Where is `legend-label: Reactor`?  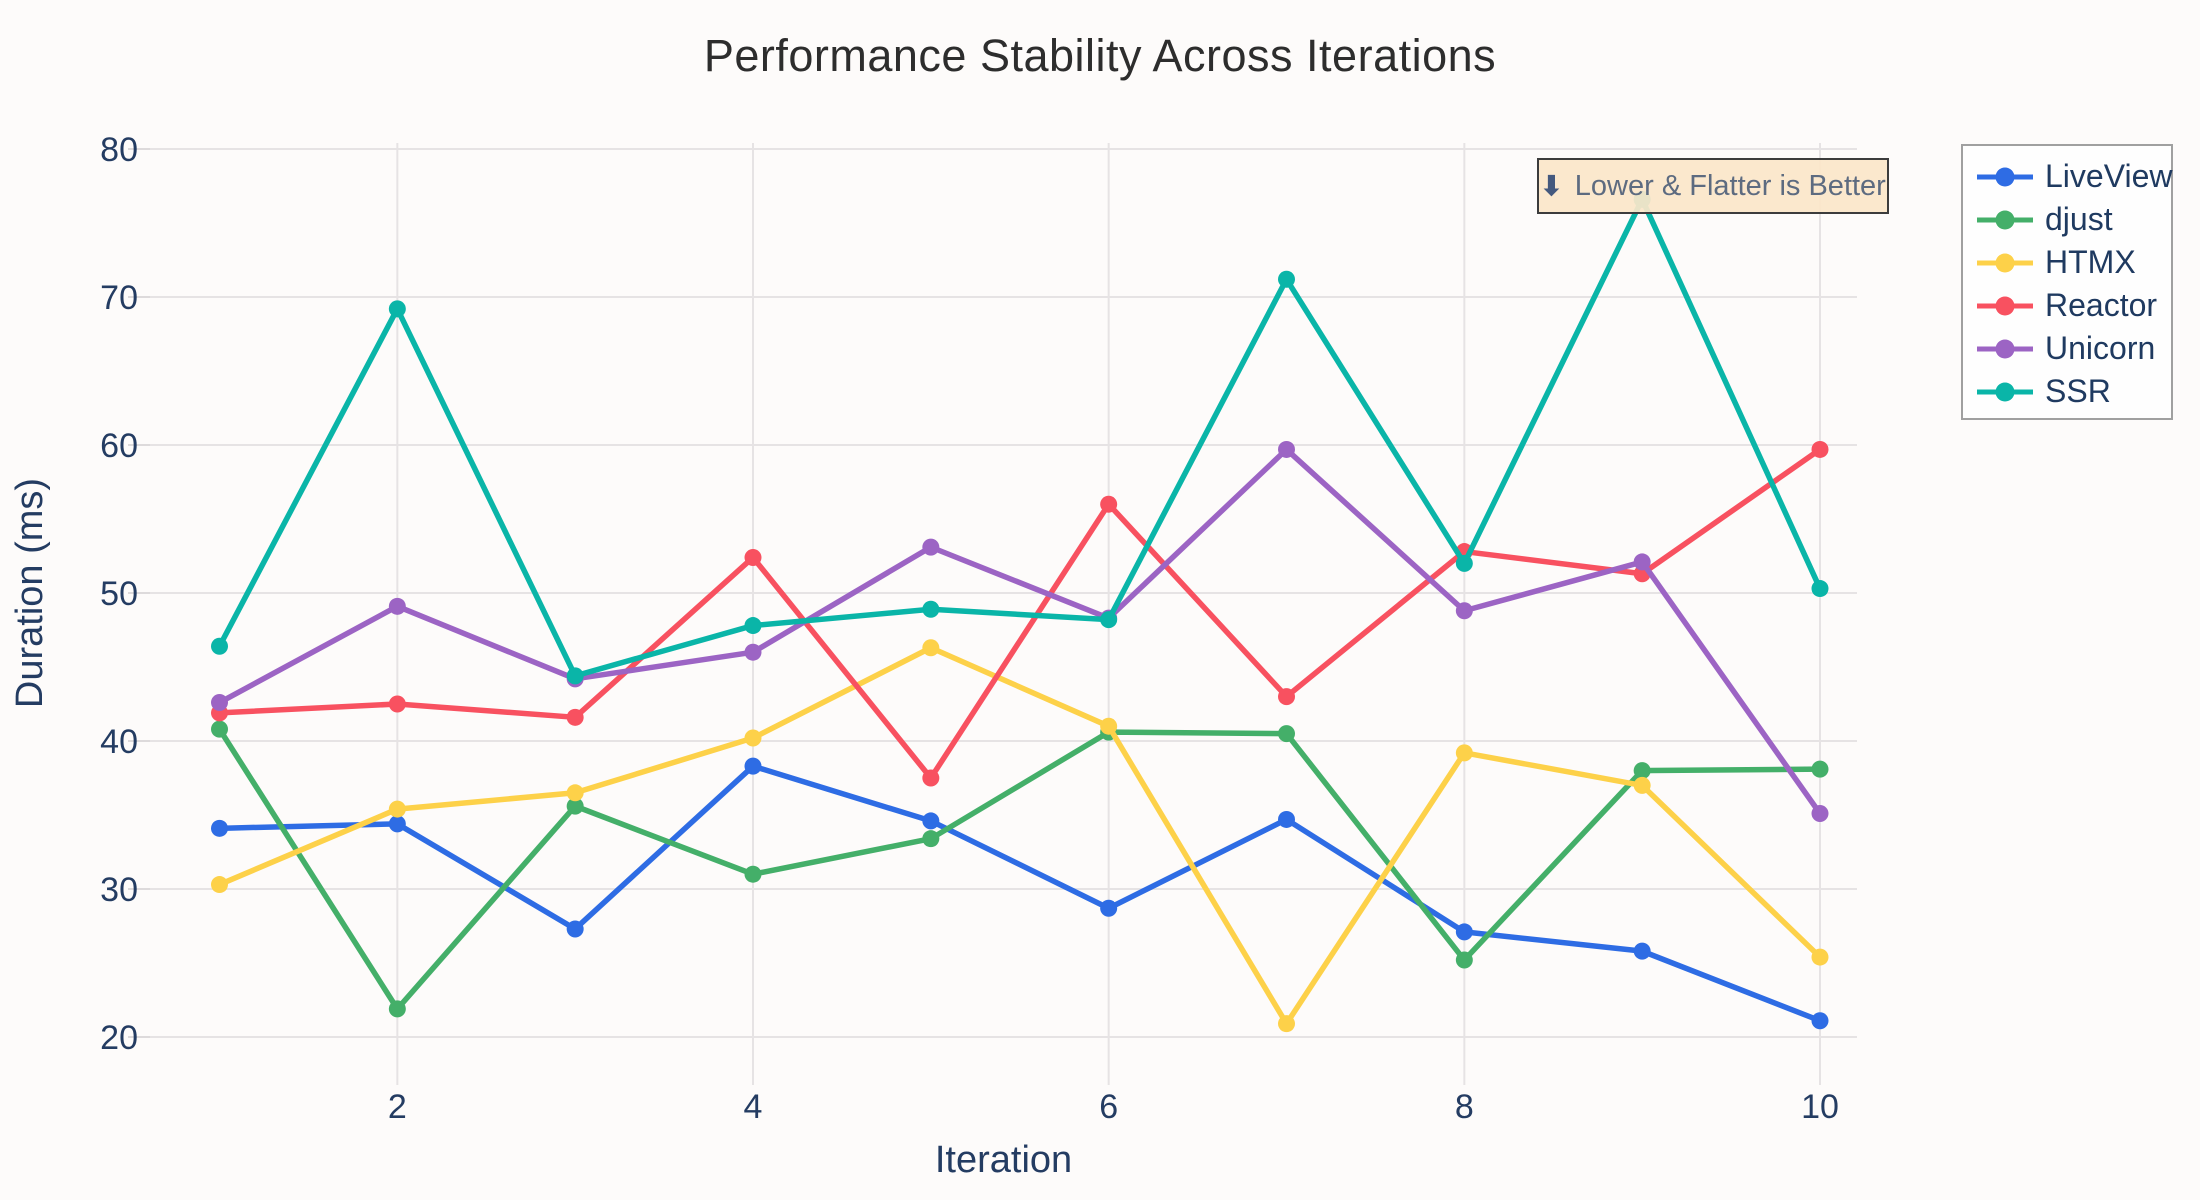 legend-label: Reactor is located at coordinates (2101, 305).